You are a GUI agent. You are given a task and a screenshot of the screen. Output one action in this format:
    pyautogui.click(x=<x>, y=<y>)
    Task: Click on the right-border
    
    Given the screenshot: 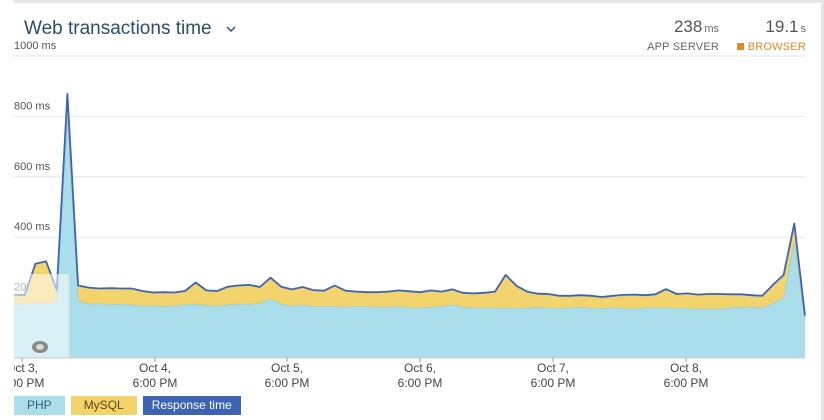 What is the action you would take?
    pyautogui.click(x=822, y=210)
    